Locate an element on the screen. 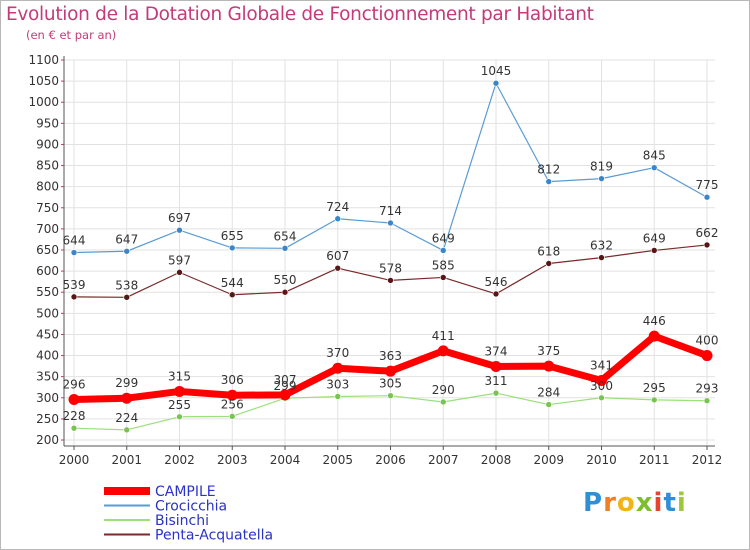  legend-label: Crocicchia is located at coordinates (191, 507).